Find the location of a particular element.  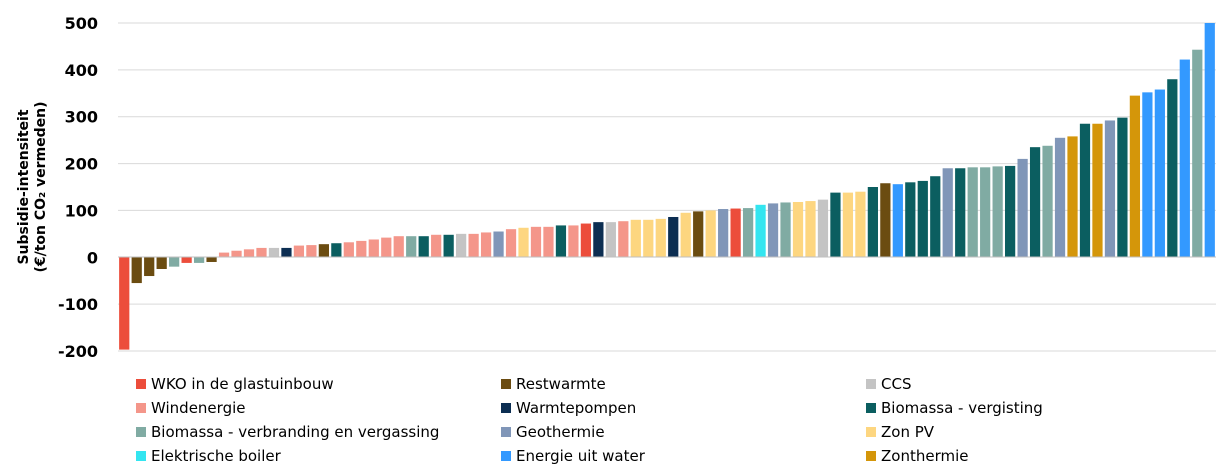

legend-label: Geothermie is located at coordinates (560, 432).